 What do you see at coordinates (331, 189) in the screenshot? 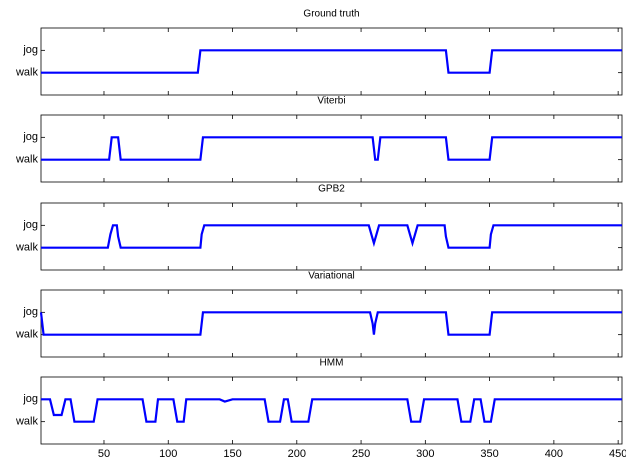
I see `subplot-title: GPB2` at bounding box center [331, 189].